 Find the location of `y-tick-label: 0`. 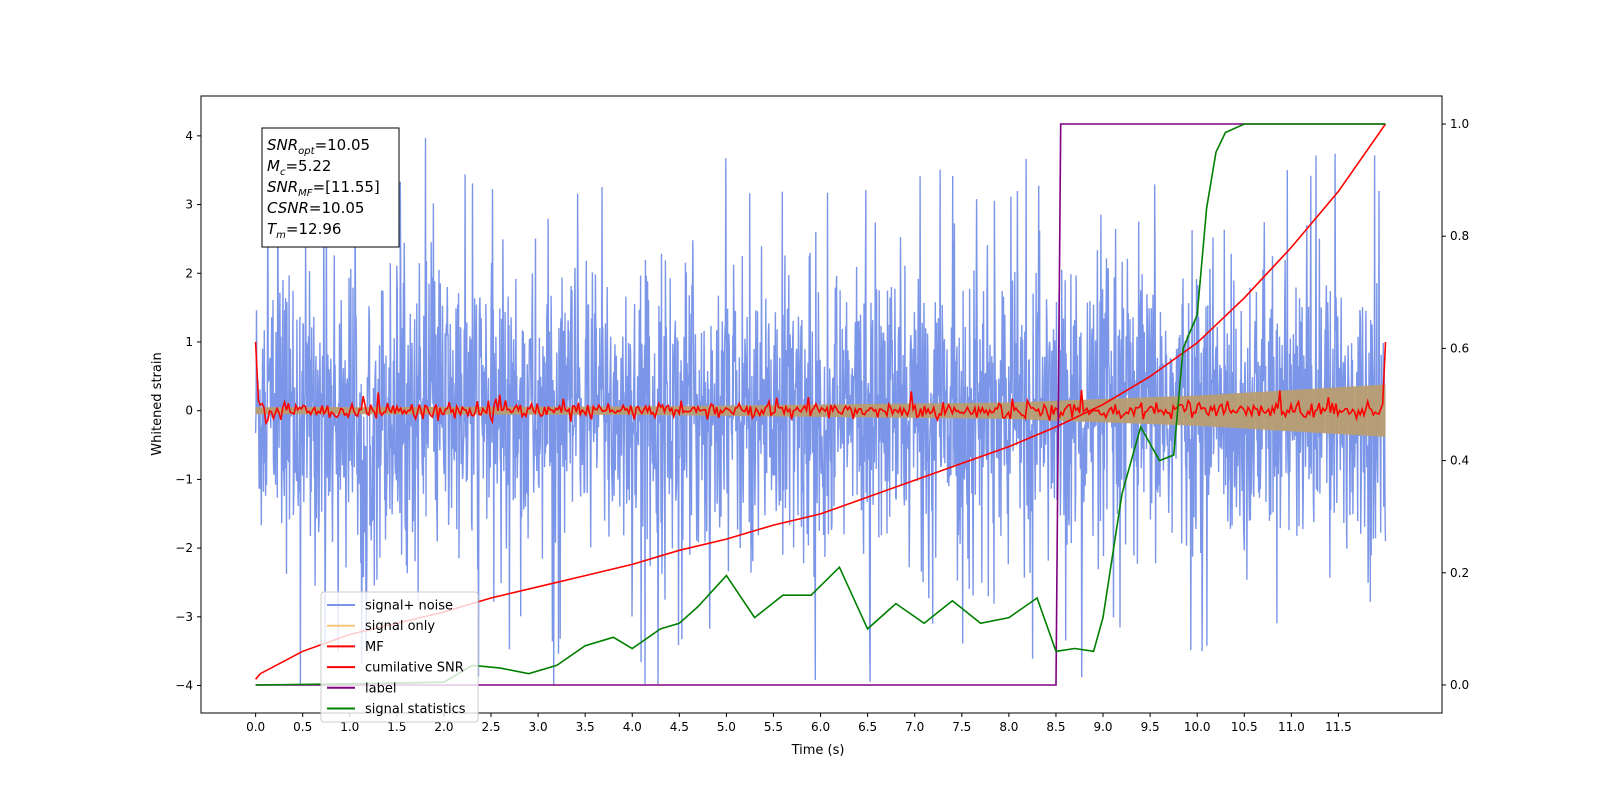

y-tick-label: 0 is located at coordinates (189, 411).